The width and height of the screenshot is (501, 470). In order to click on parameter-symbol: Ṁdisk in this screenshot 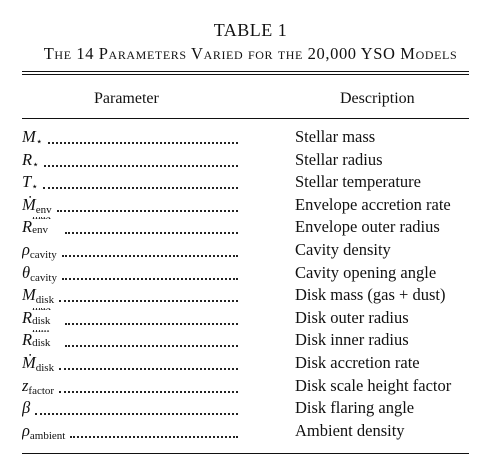, I will do `click(40, 363)`.